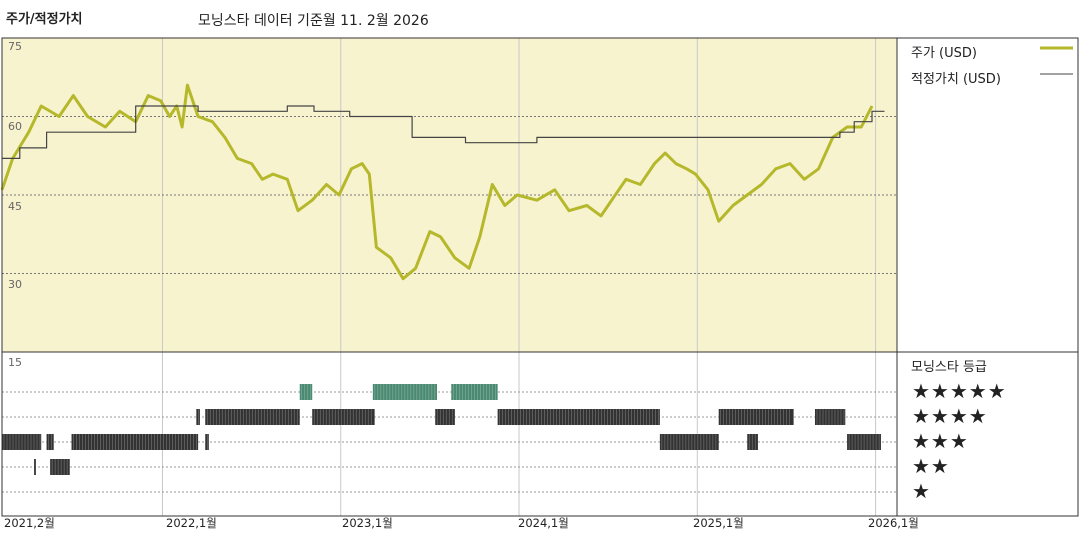 The height and width of the screenshot is (540, 1080). Describe the element at coordinates (921, 491) in the screenshot. I see `rating-1-star: ★` at that location.